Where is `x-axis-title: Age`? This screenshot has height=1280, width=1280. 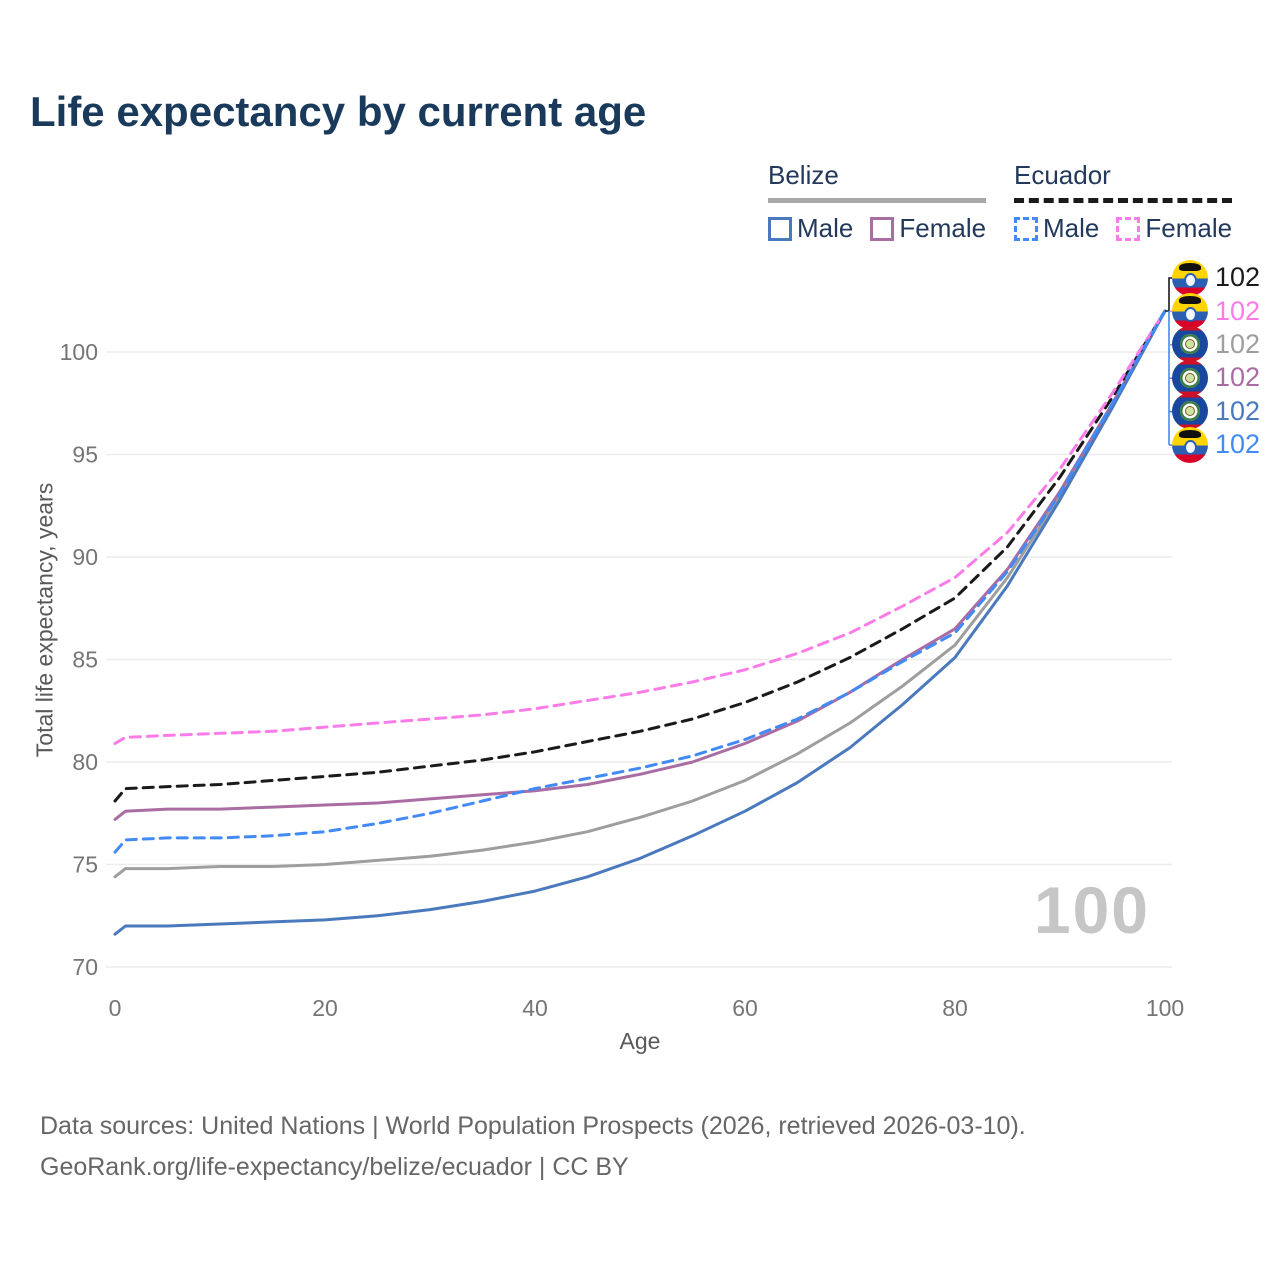
x-axis-title: Age is located at coordinates (640, 1041).